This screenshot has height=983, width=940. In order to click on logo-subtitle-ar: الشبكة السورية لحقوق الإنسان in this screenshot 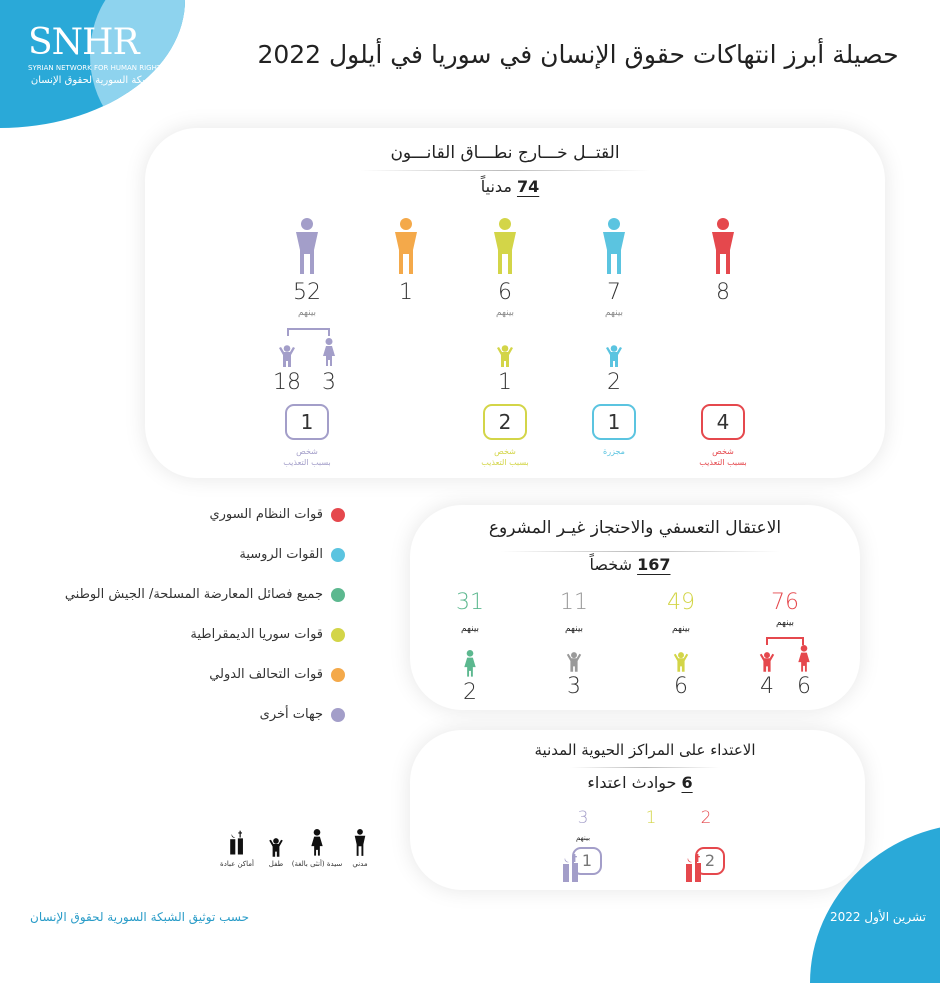, I will do `click(95, 80)`.